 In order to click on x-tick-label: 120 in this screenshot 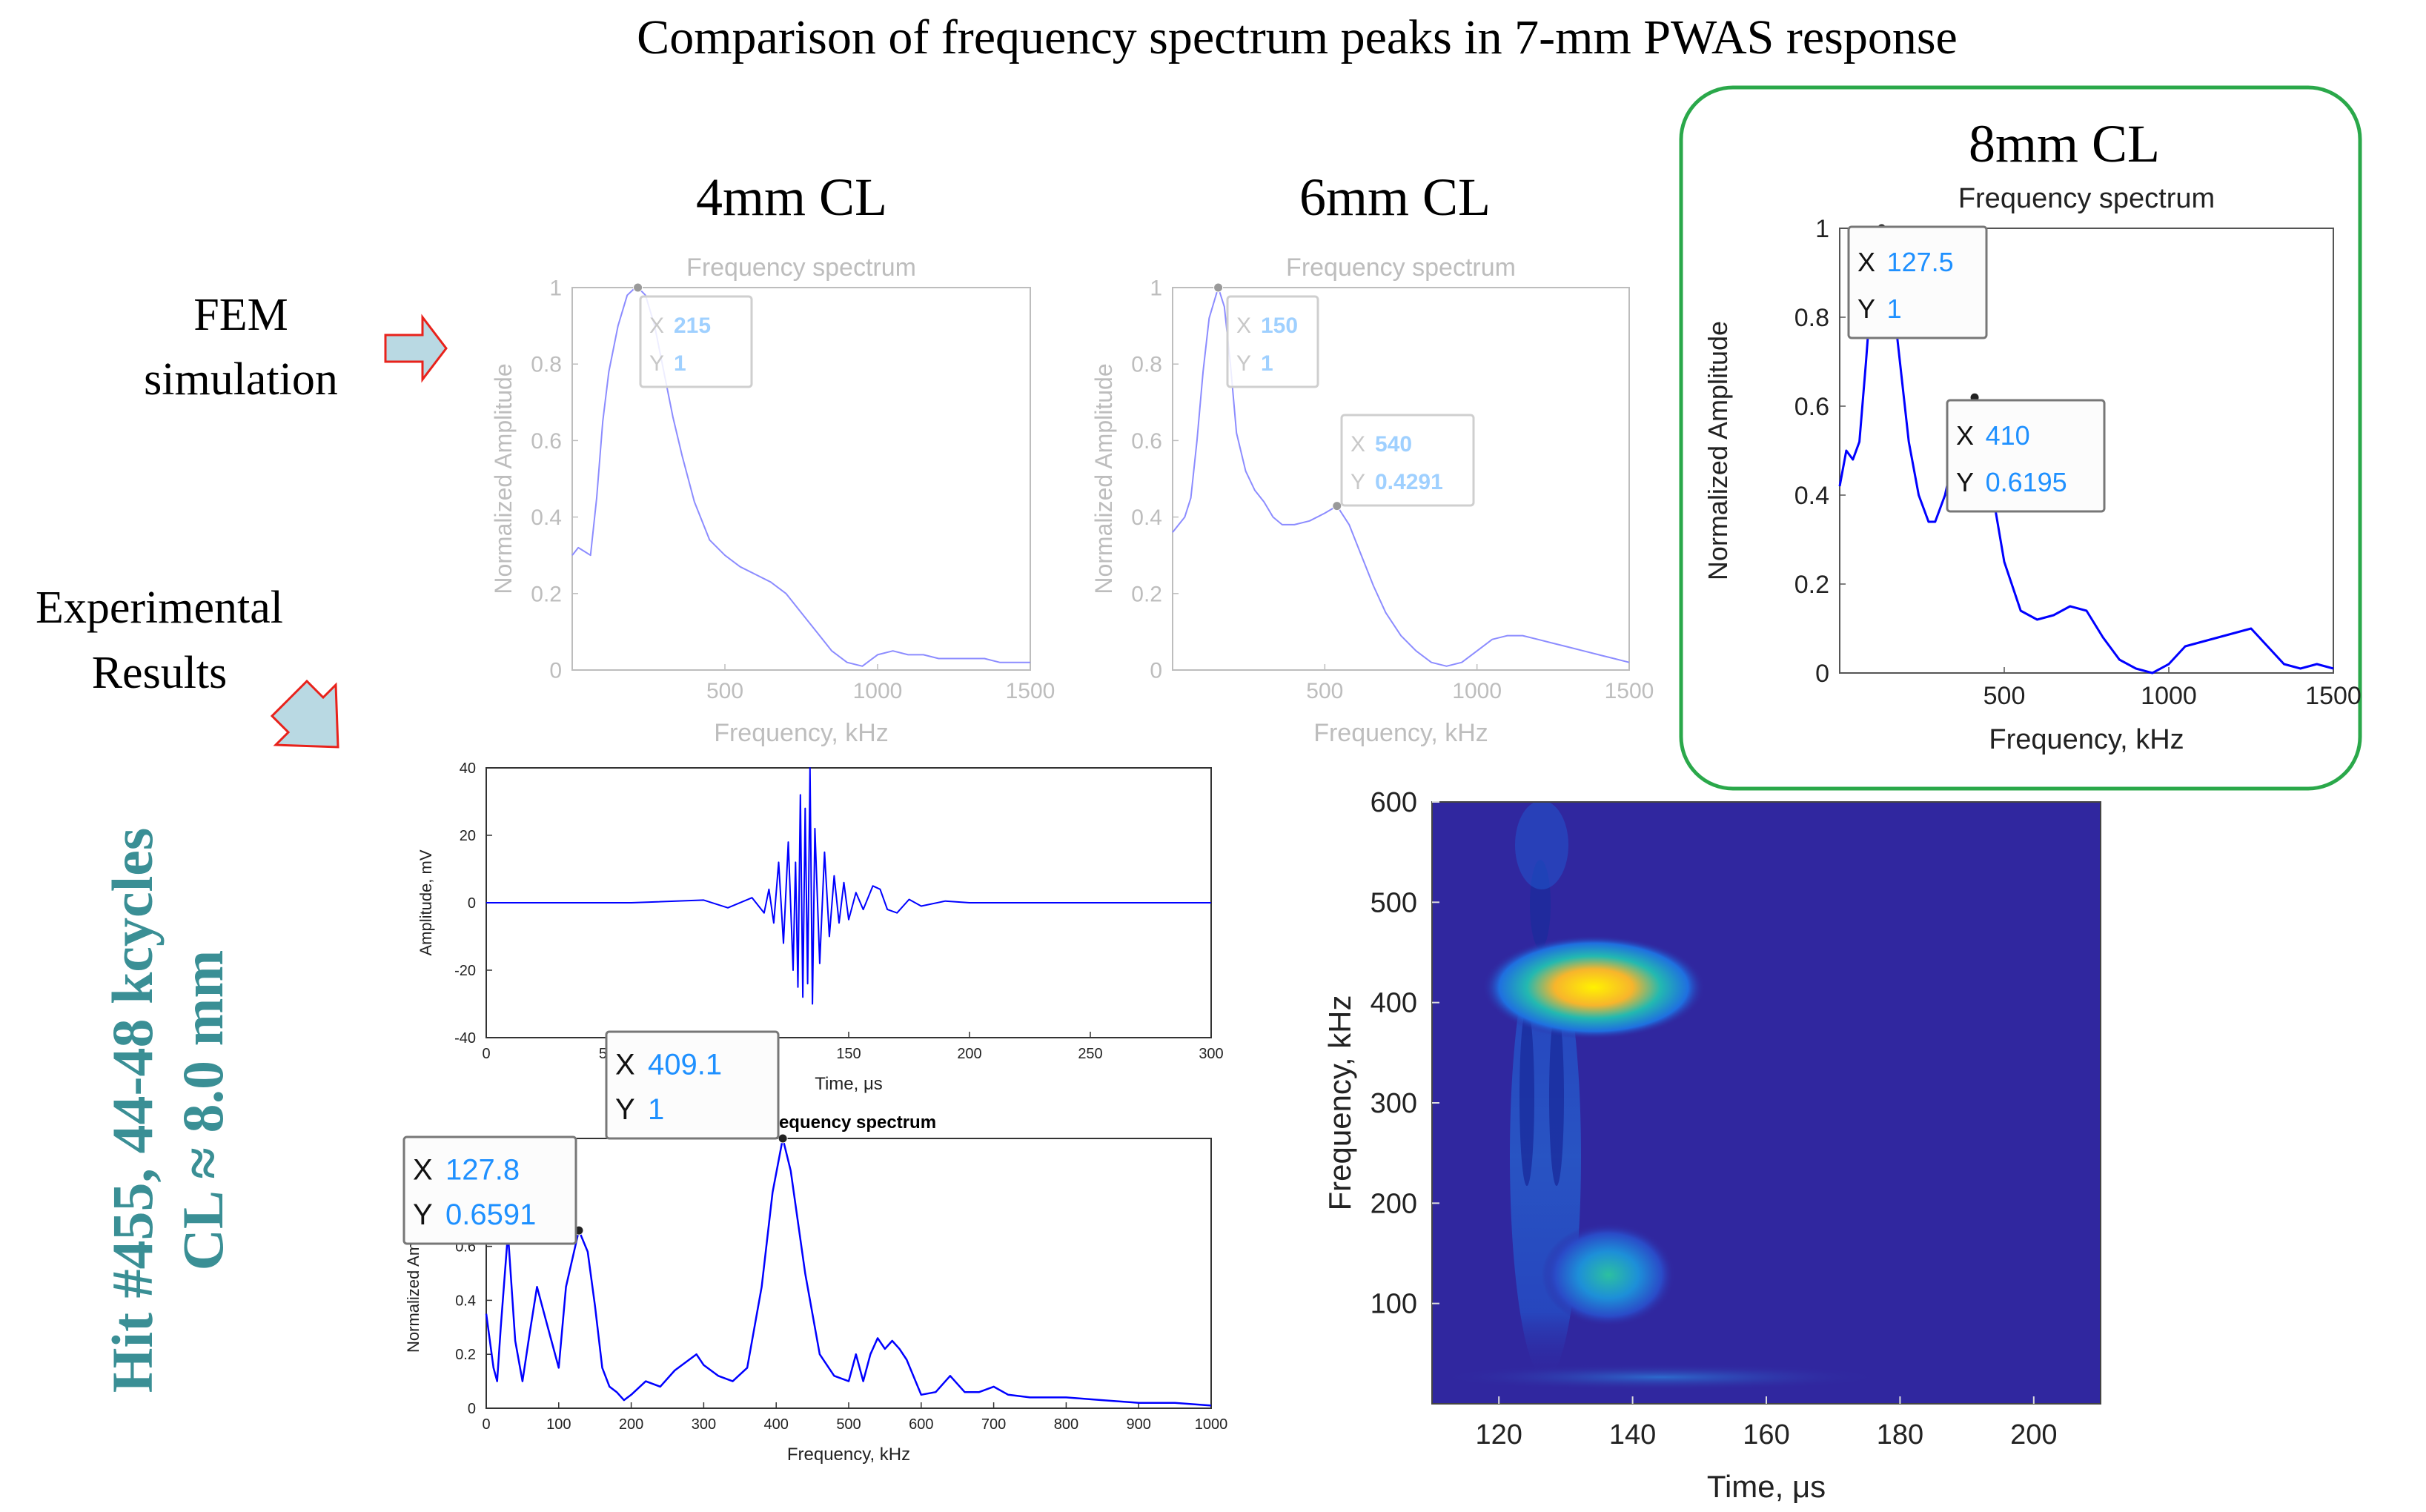, I will do `click(1498, 1435)`.